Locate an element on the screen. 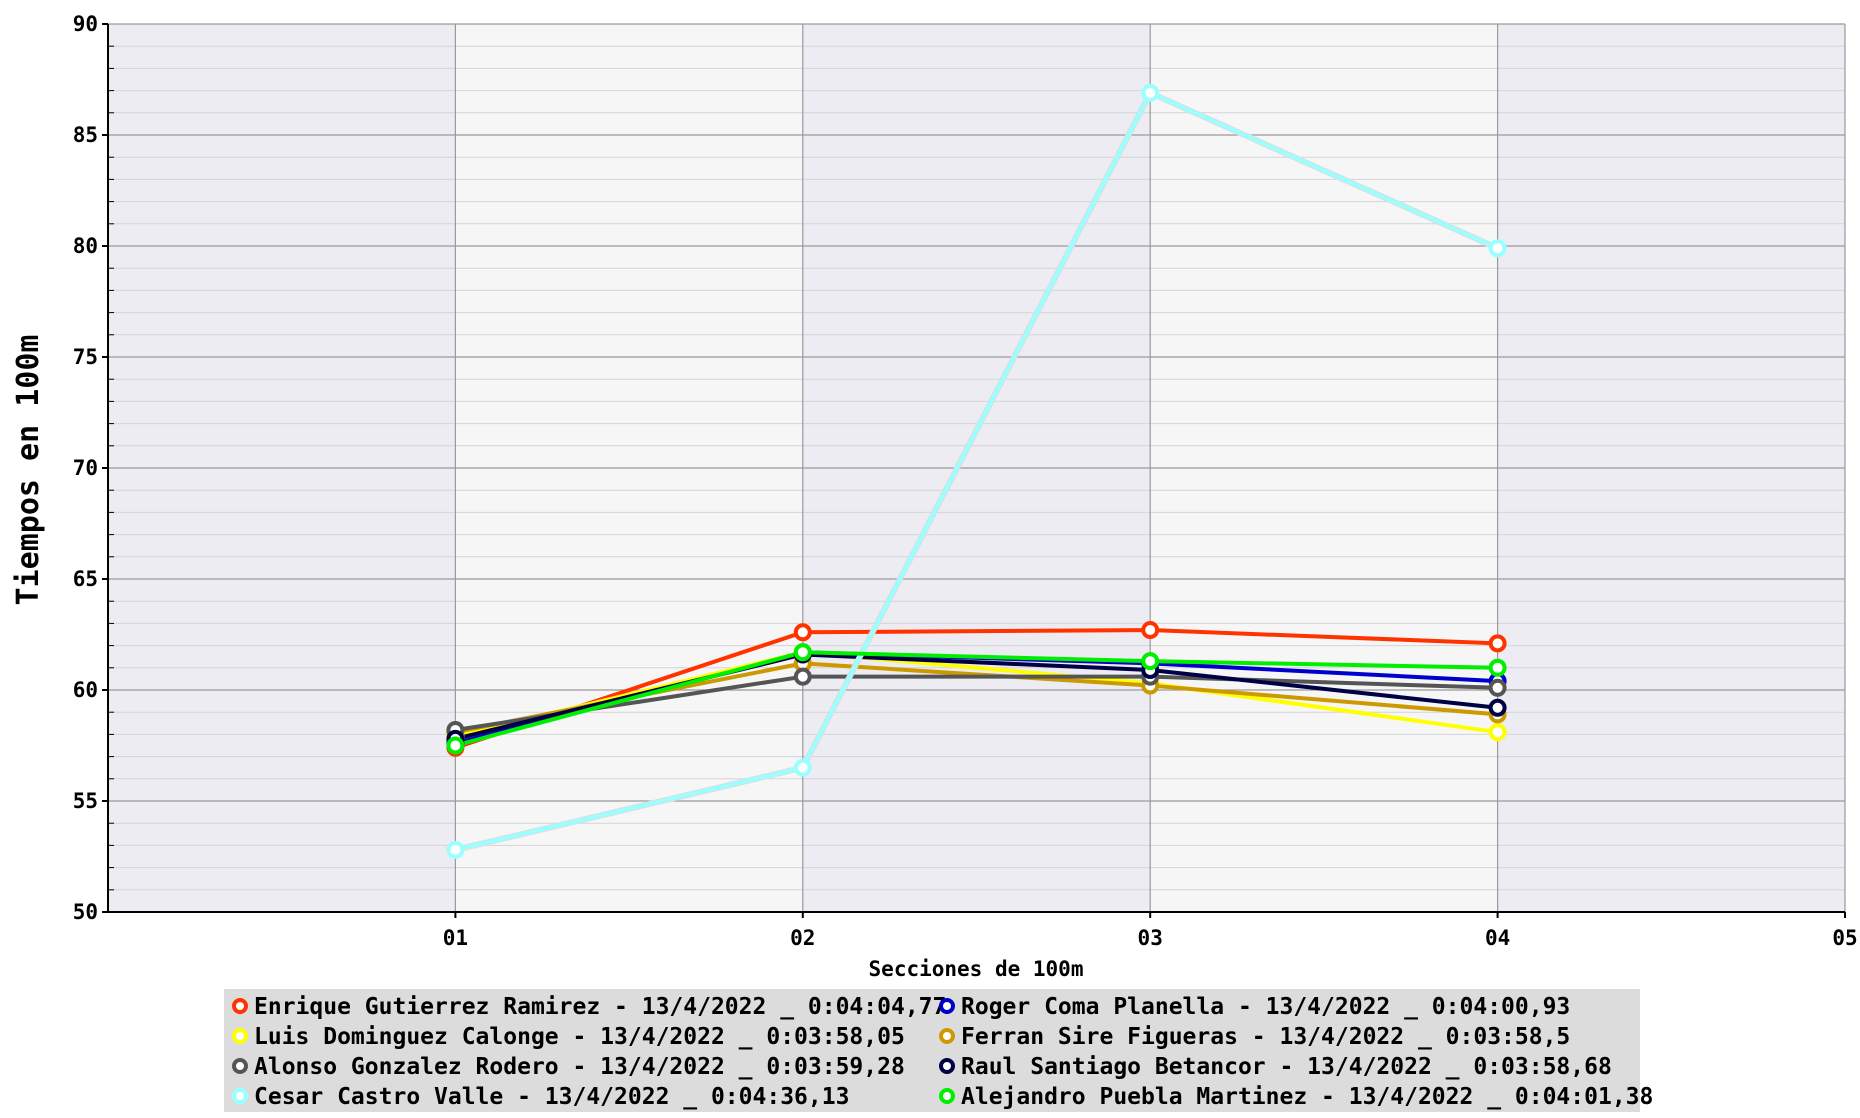  y-tick-labels: 50 55 60 65 70 75 80 85 90 is located at coordinates (90, 468).